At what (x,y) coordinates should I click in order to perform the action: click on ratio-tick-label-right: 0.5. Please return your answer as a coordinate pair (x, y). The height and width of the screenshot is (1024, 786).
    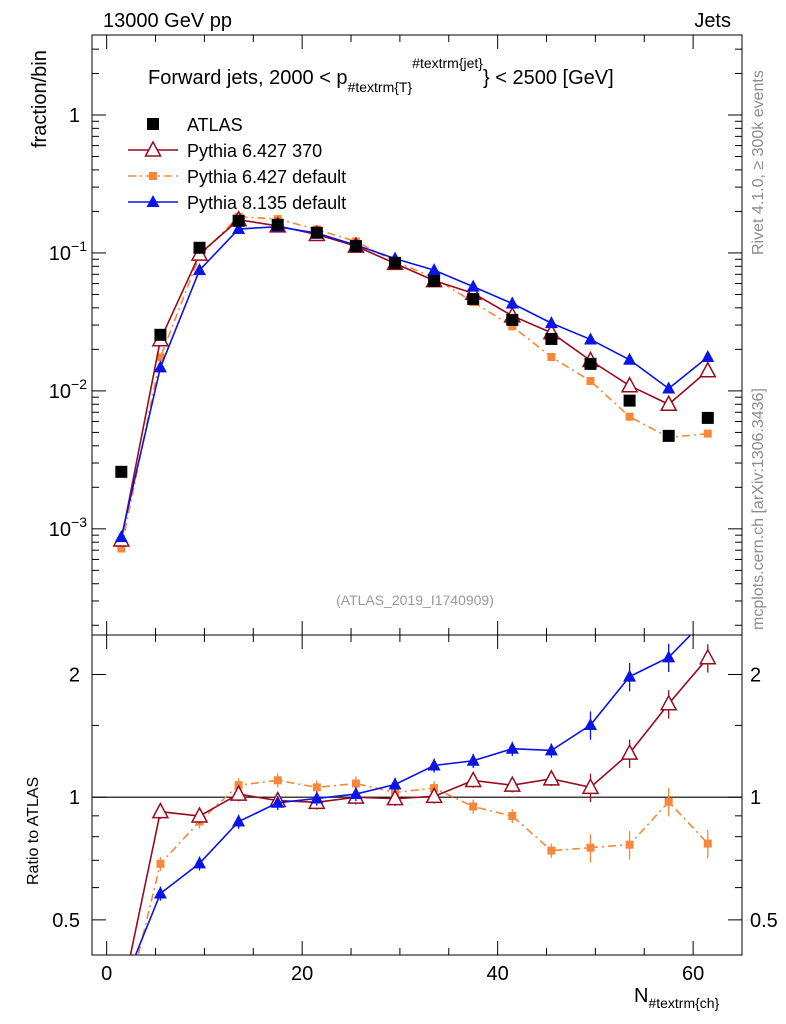
    Looking at the image, I should click on (764, 921).